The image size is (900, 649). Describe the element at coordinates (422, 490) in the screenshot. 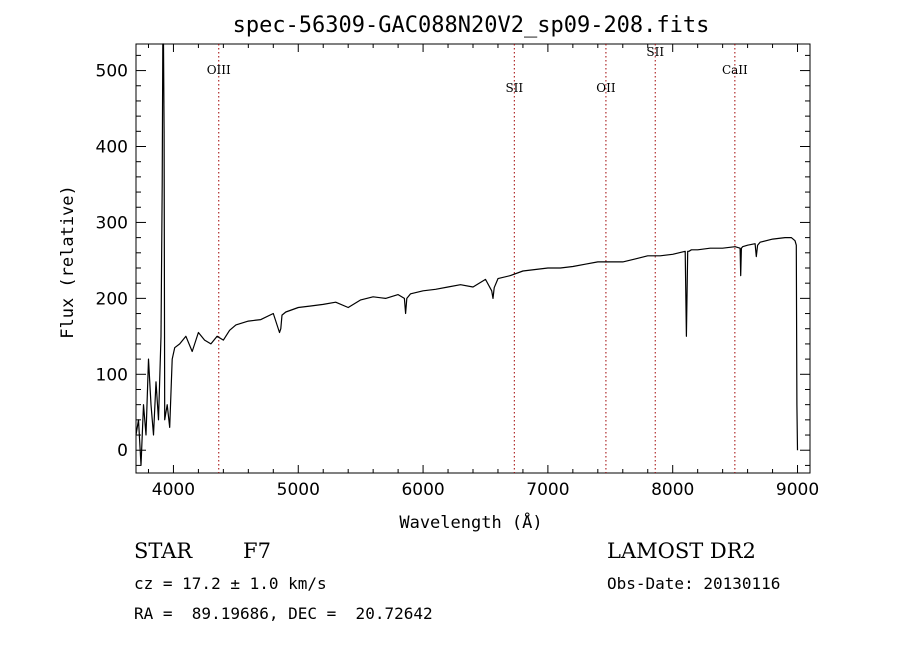

I see `x-tick-label: 6000` at that location.